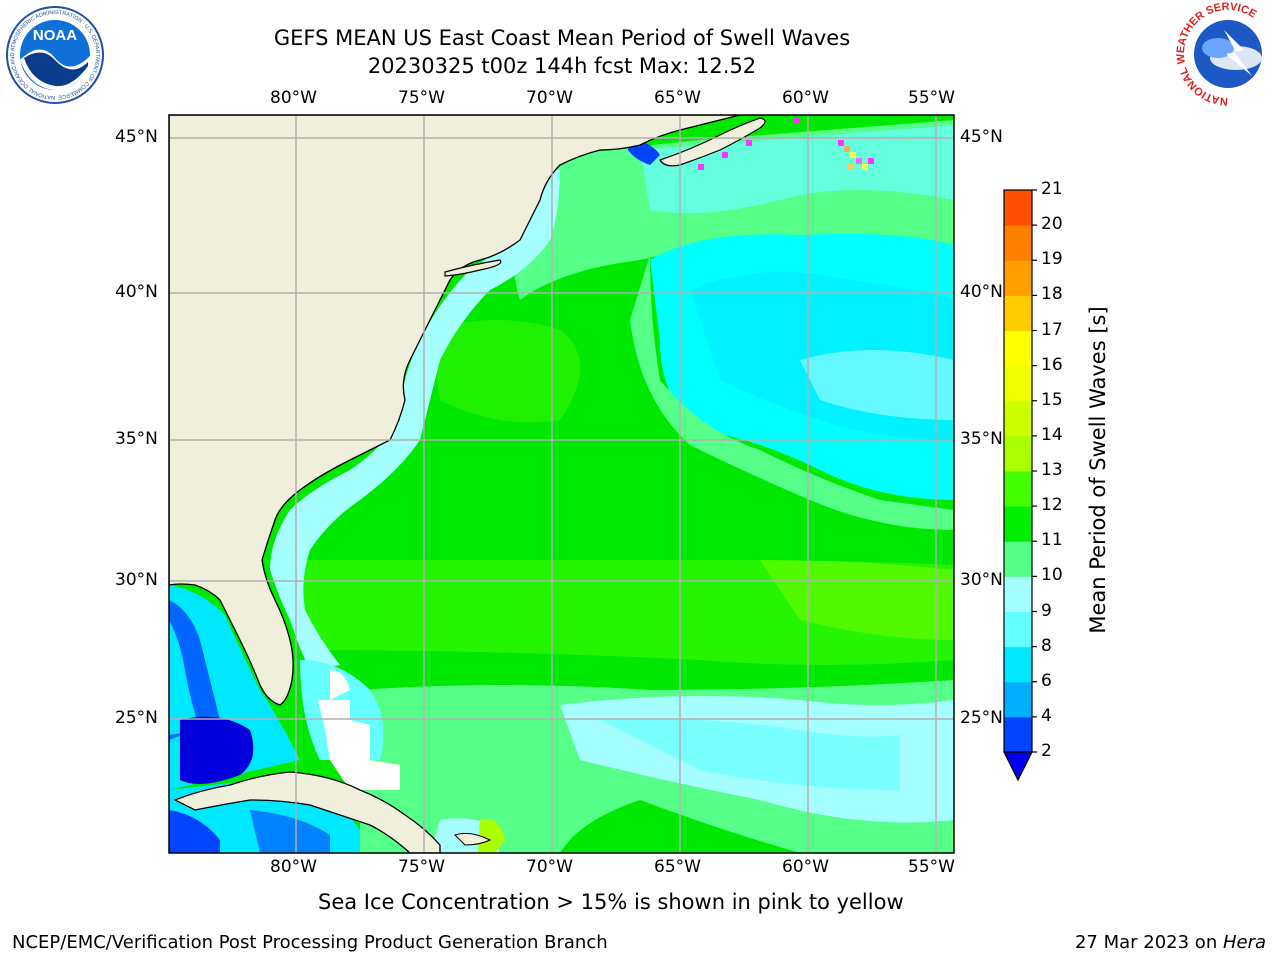 The height and width of the screenshot is (960, 1280). What do you see at coordinates (931, 867) in the screenshot?
I see `lon-label-bottom: 55°W` at bounding box center [931, 867].